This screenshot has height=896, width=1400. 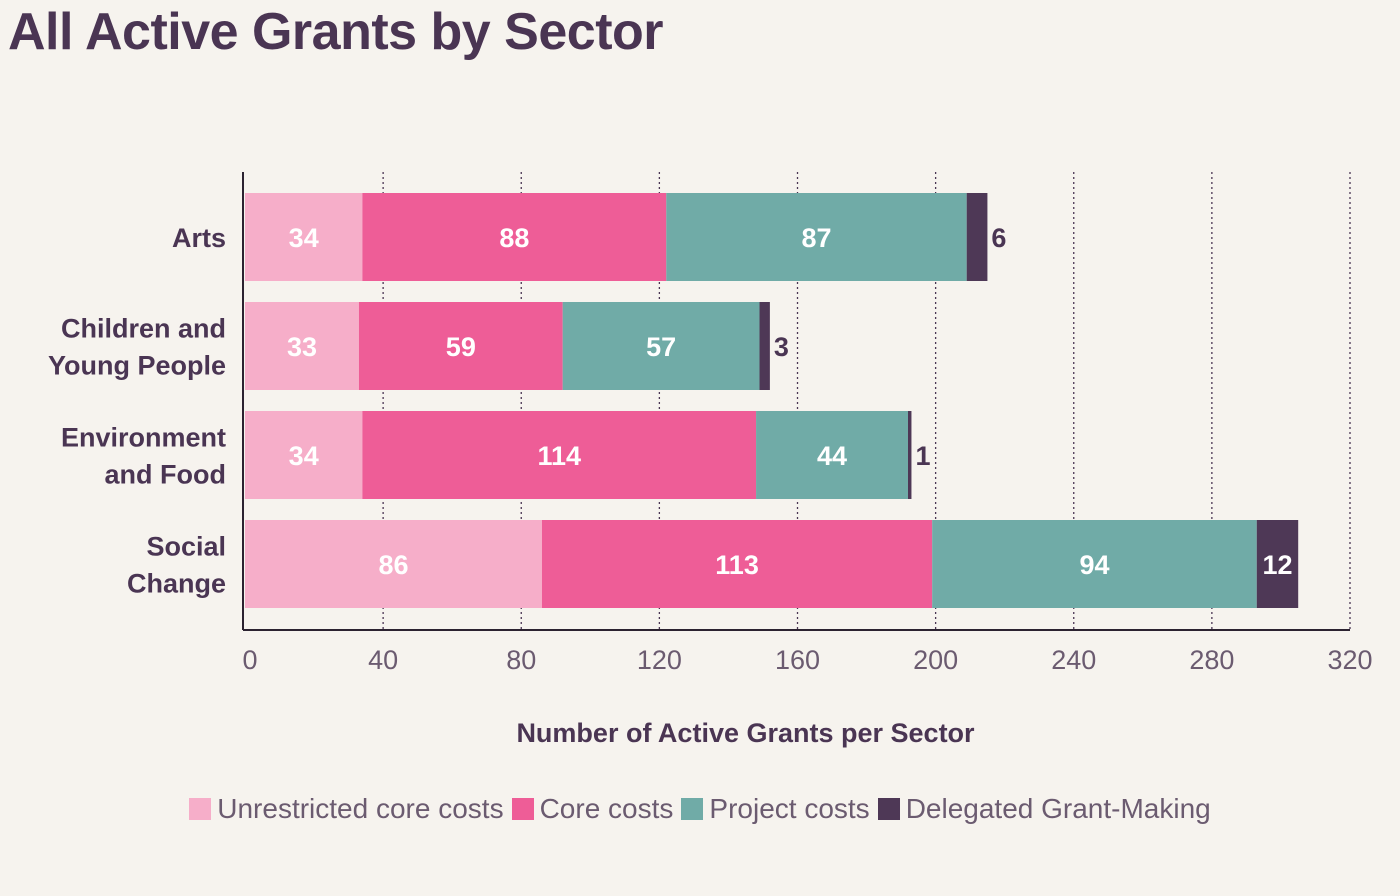 I want to click on bar-value-label: 1, so click(x=922, y=456).